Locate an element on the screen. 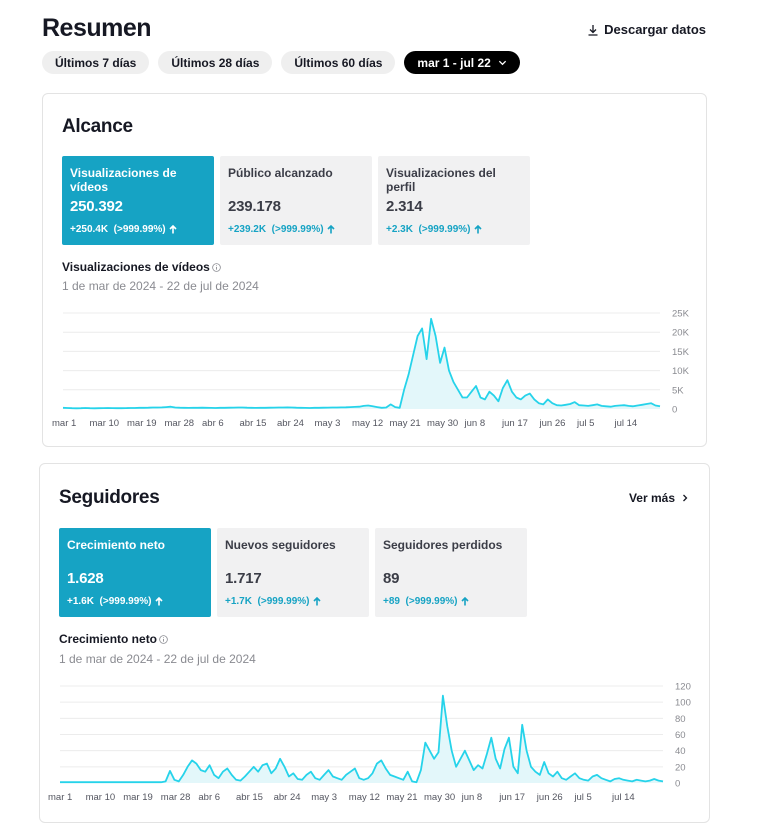 This screenshot has height=830, width=768. filter-custom-range-label: mar 1 - jul 22 is located at coordinates (454, 62).